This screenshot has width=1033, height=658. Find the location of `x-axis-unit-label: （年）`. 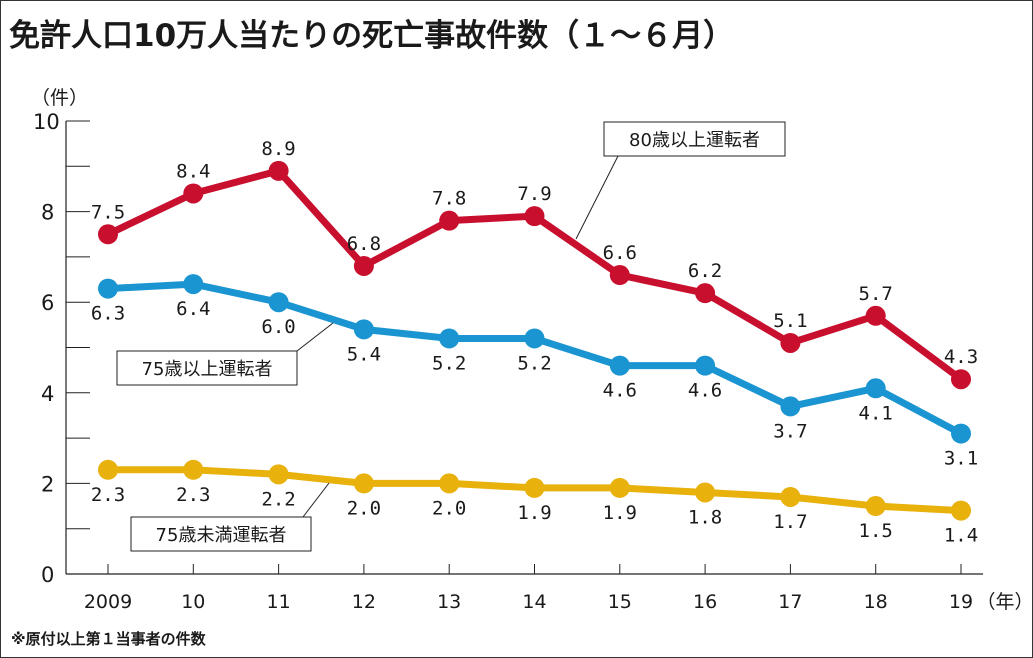

x-axis-unit-label: （年） is located at coordinates (1004, 602).